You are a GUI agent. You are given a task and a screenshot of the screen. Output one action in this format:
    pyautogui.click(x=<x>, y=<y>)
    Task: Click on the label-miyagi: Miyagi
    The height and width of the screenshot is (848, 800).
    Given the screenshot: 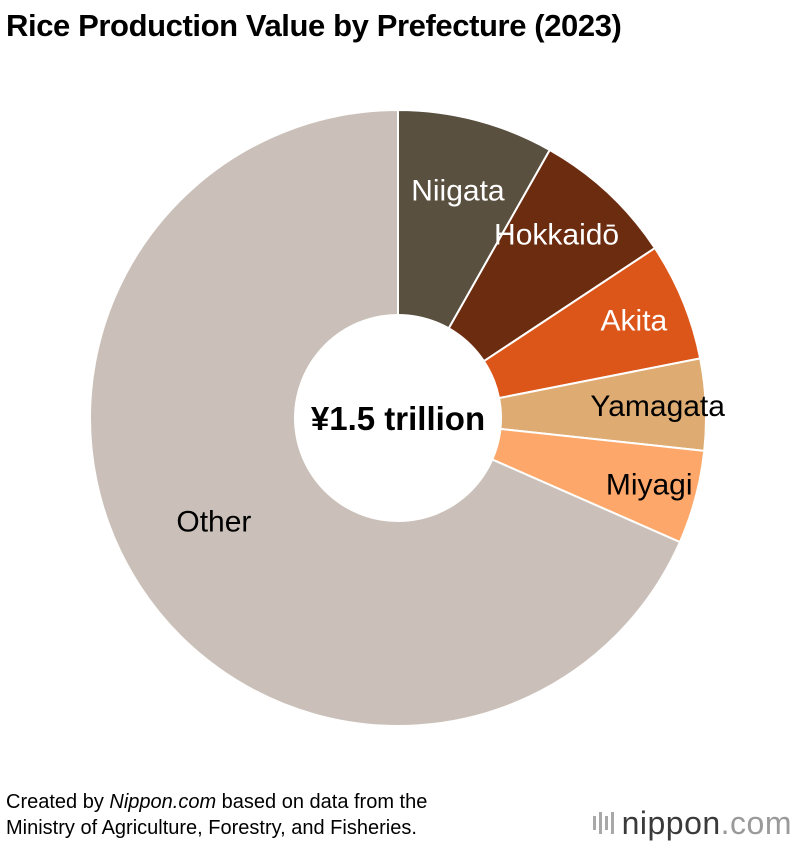 What is the action you would take?
    pyautogui.click(x=649, y=485)
    